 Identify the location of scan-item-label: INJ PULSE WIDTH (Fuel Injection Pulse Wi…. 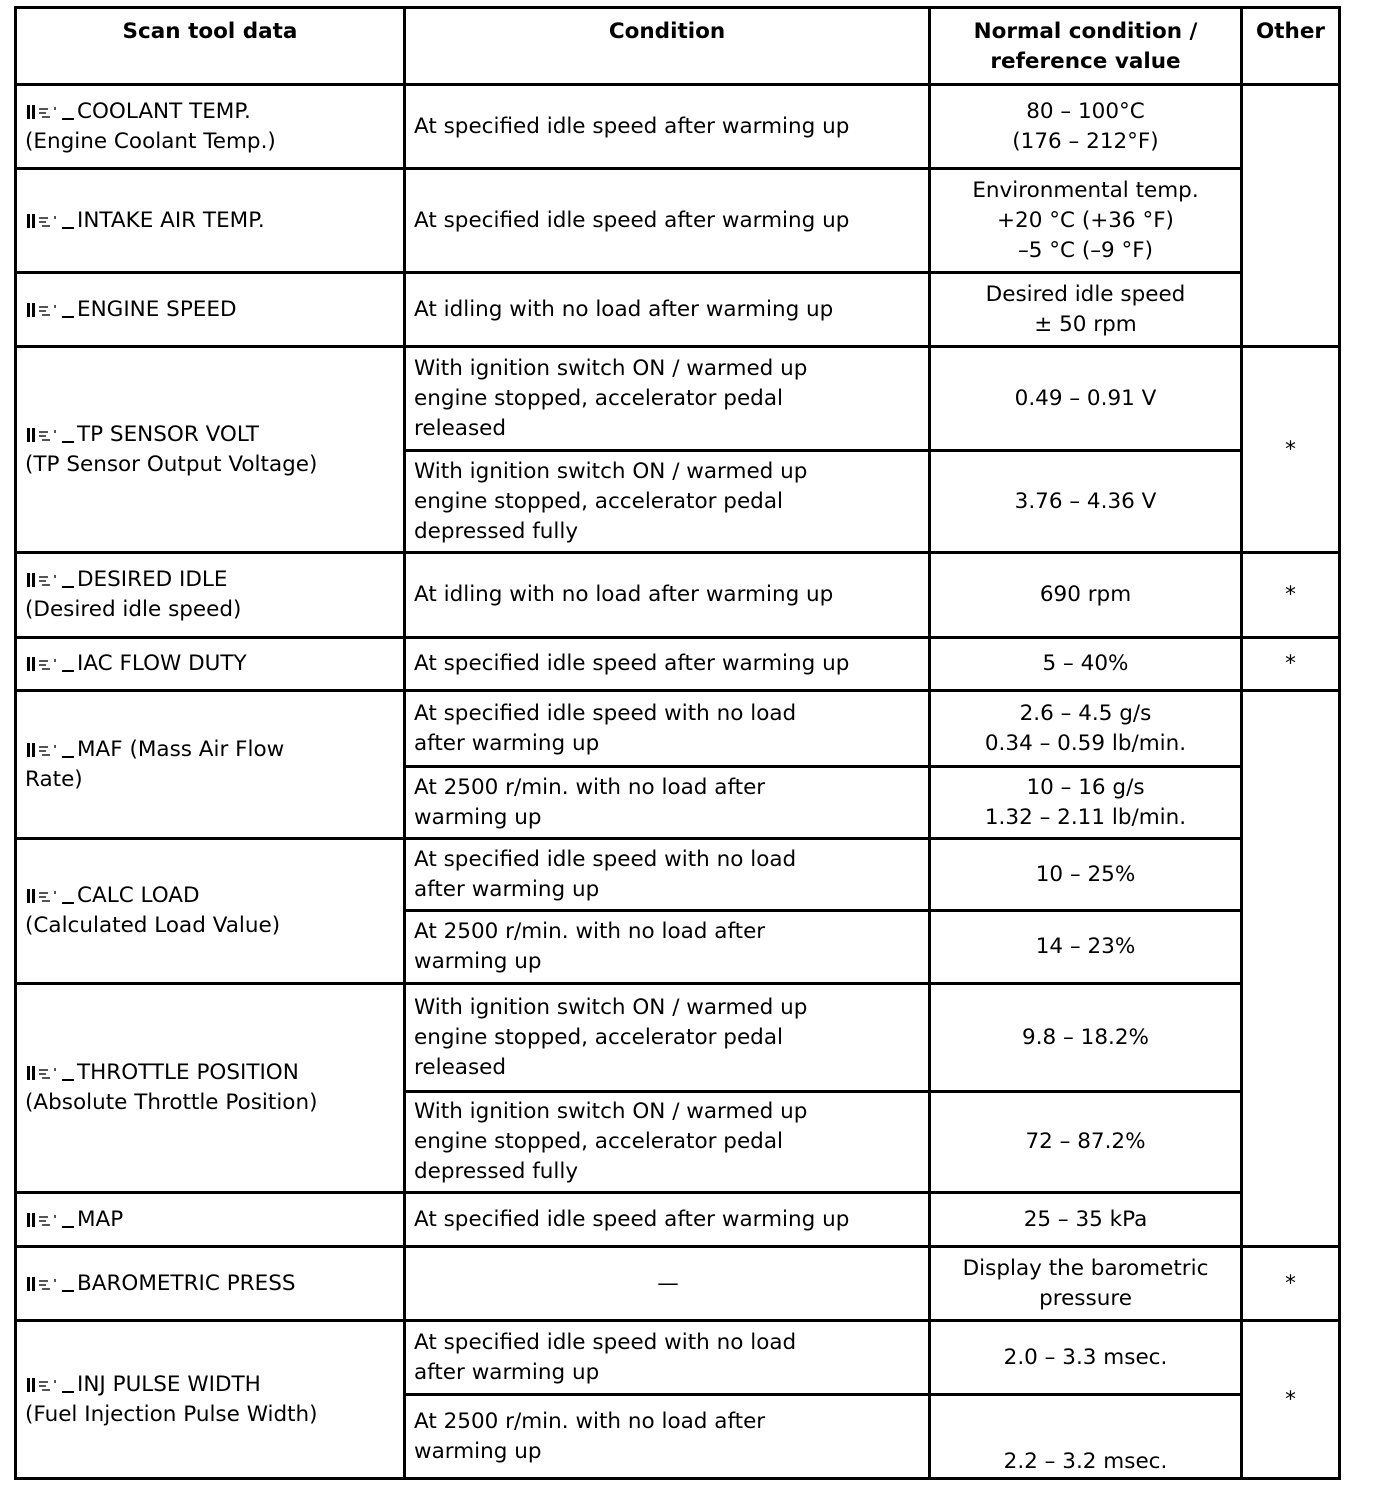
(171, 1399).